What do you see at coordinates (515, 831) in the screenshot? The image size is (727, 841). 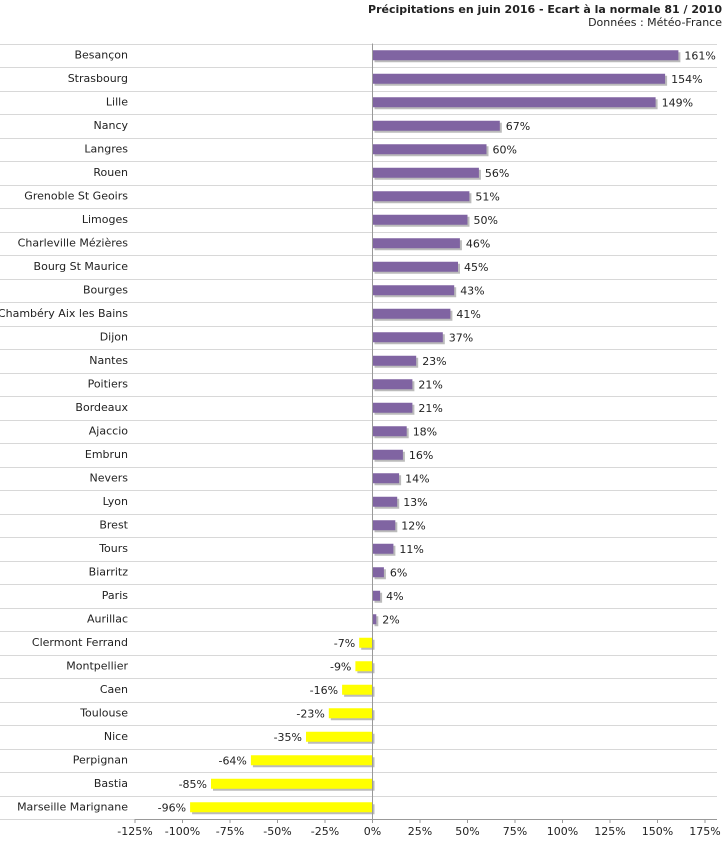 I see `x-tick-label: 75%` at bounding box center [515, 831].